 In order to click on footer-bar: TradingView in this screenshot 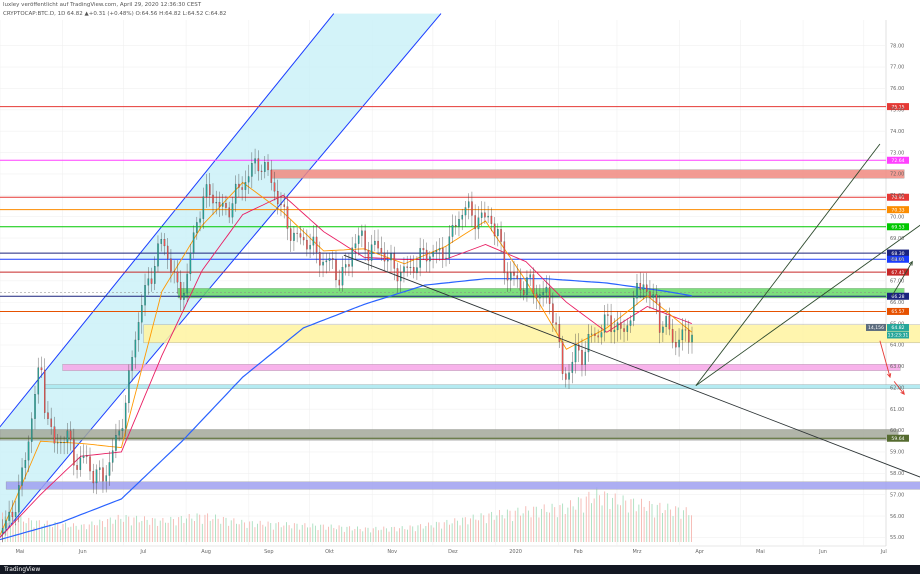, I will do `click(460, 569)`.